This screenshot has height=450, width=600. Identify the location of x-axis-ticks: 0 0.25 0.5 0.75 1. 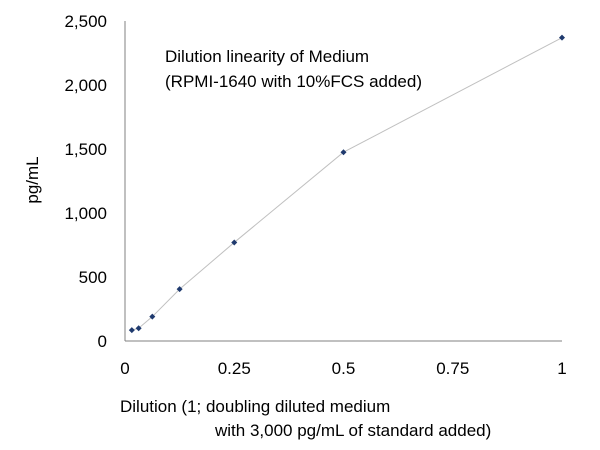
(343, 368).